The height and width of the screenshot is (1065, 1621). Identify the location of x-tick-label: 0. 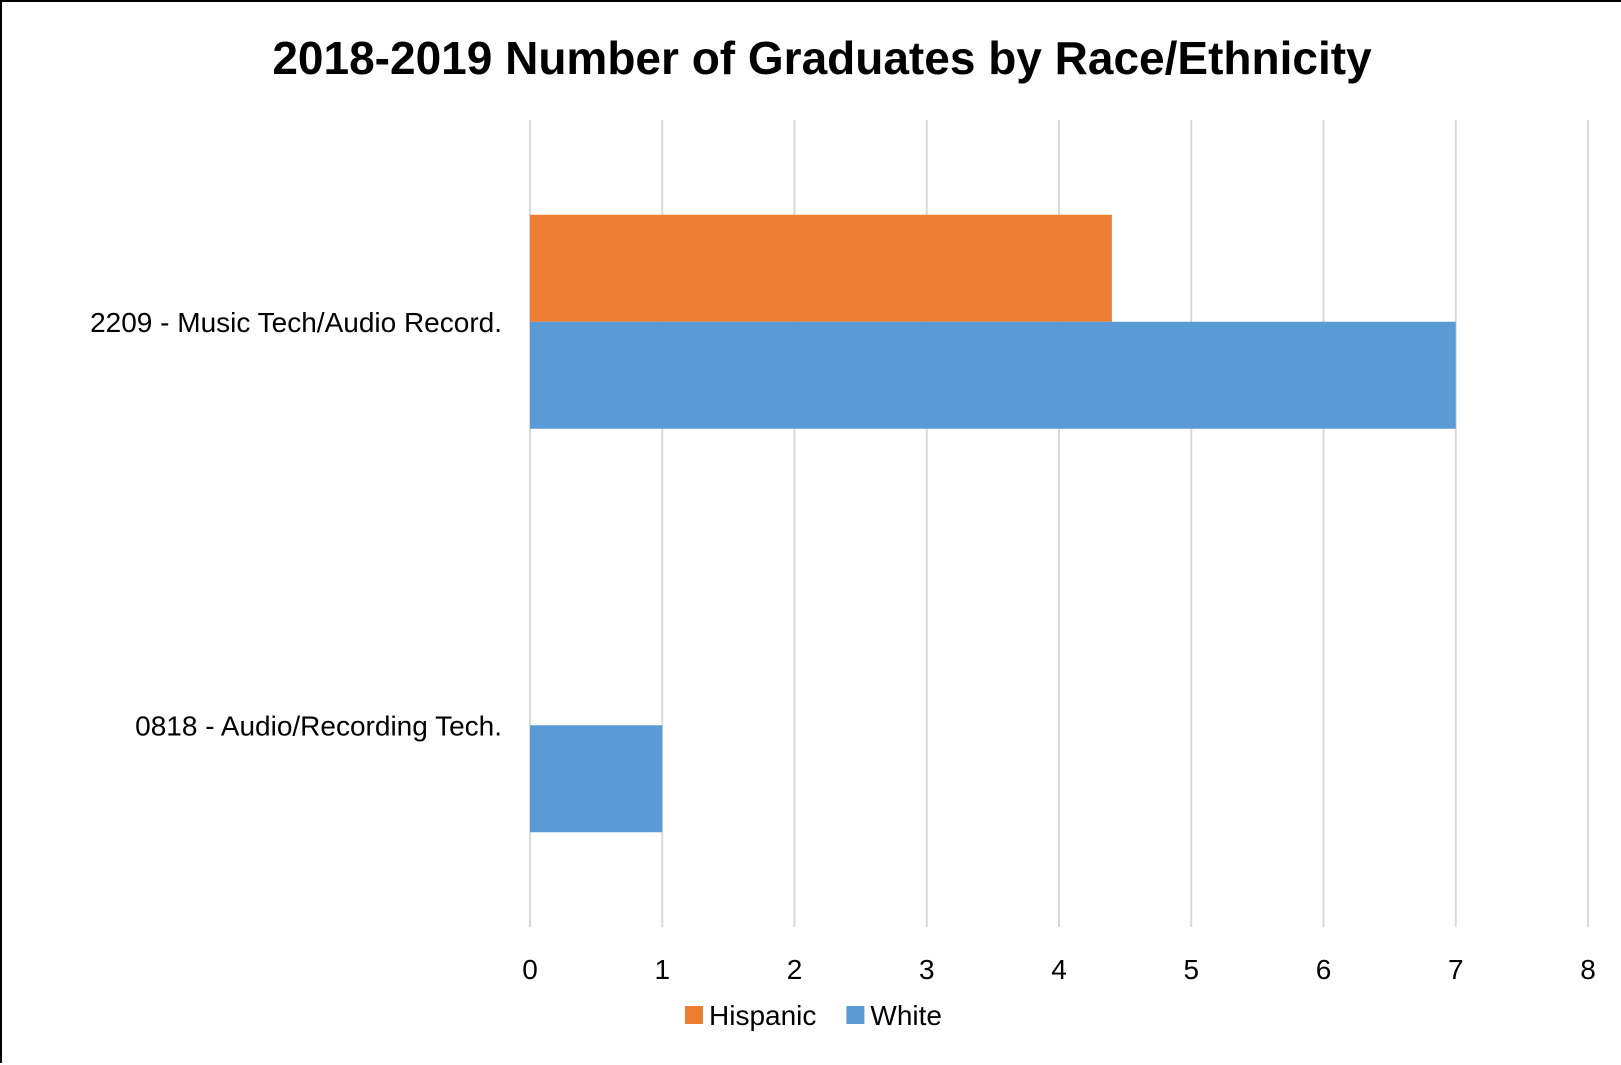
(530, 969).